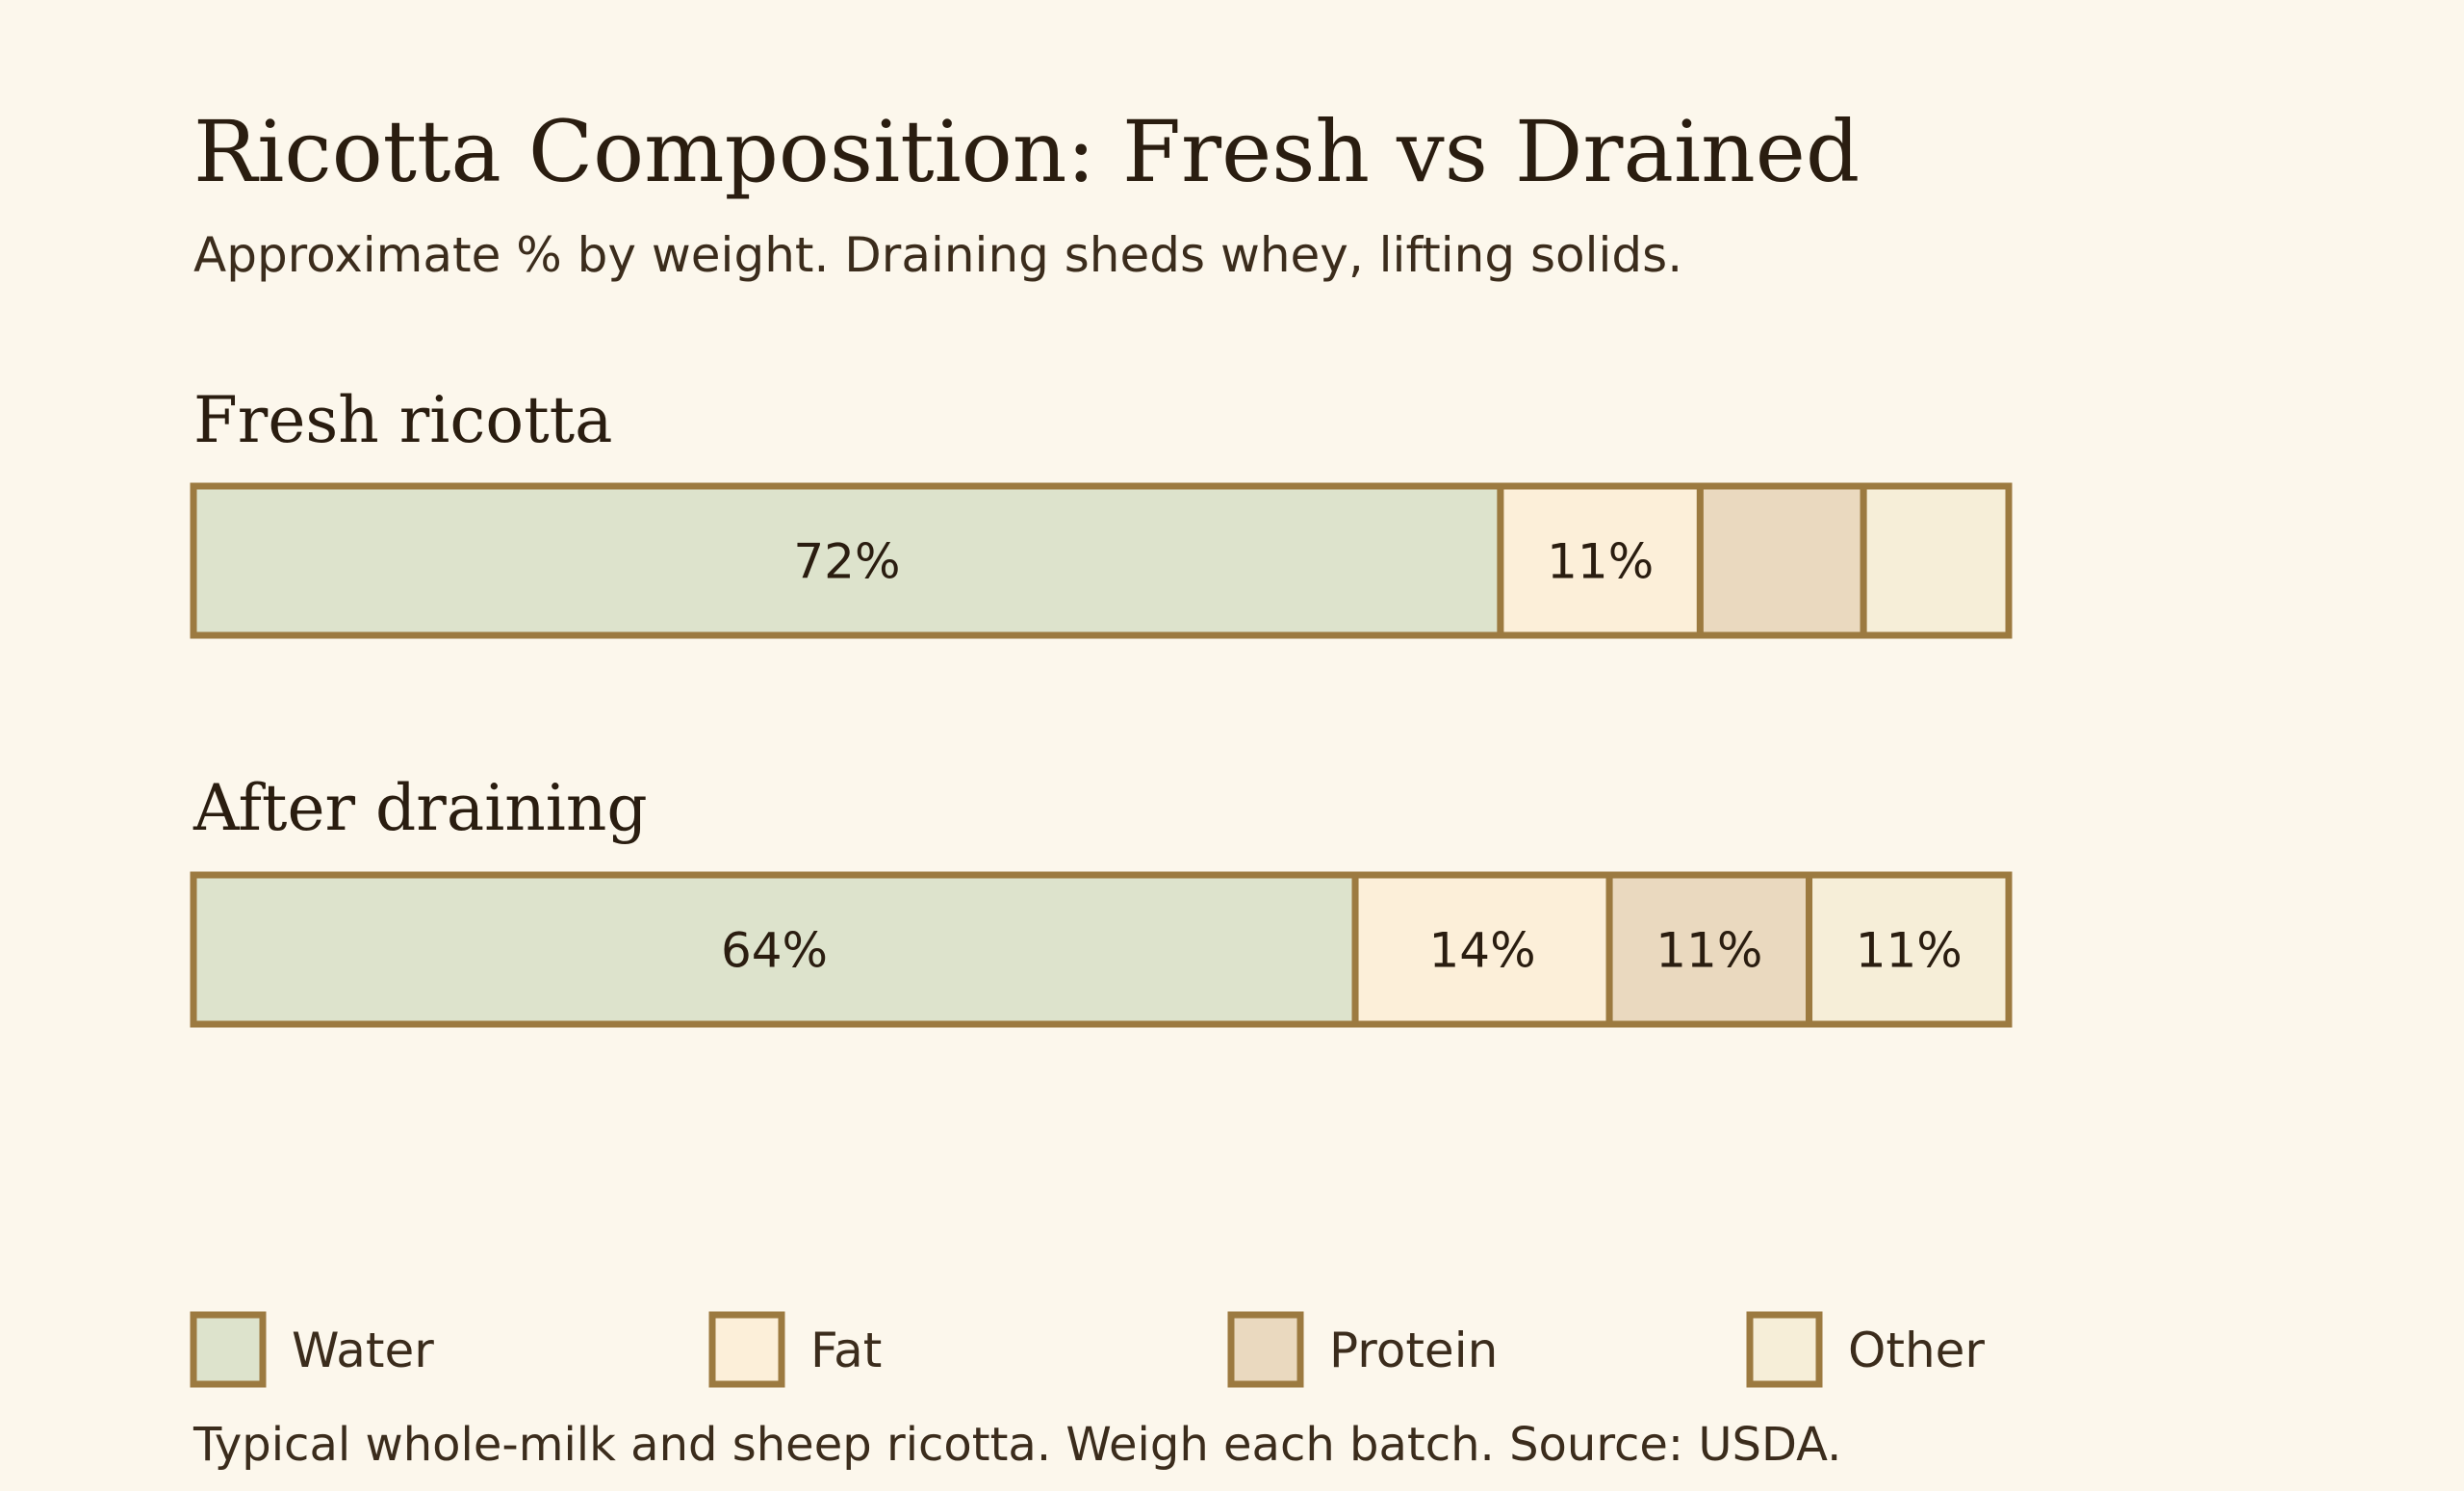 The image size is (2464, 1491). I want to click on bar-row-after-draining: After draining 64% 14% 11% 11%, so click(1101, 899).